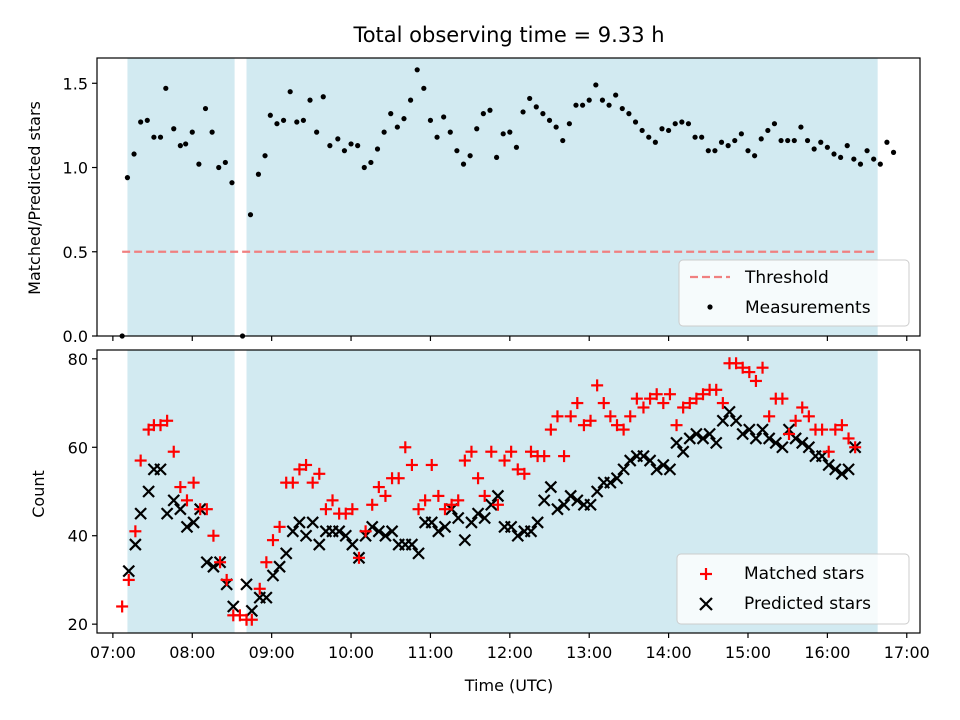 This screenshot has width=960, height=720. Describe the element at coordinates (794, 293) in the screenshot. I see `top-legend-box` at that location.